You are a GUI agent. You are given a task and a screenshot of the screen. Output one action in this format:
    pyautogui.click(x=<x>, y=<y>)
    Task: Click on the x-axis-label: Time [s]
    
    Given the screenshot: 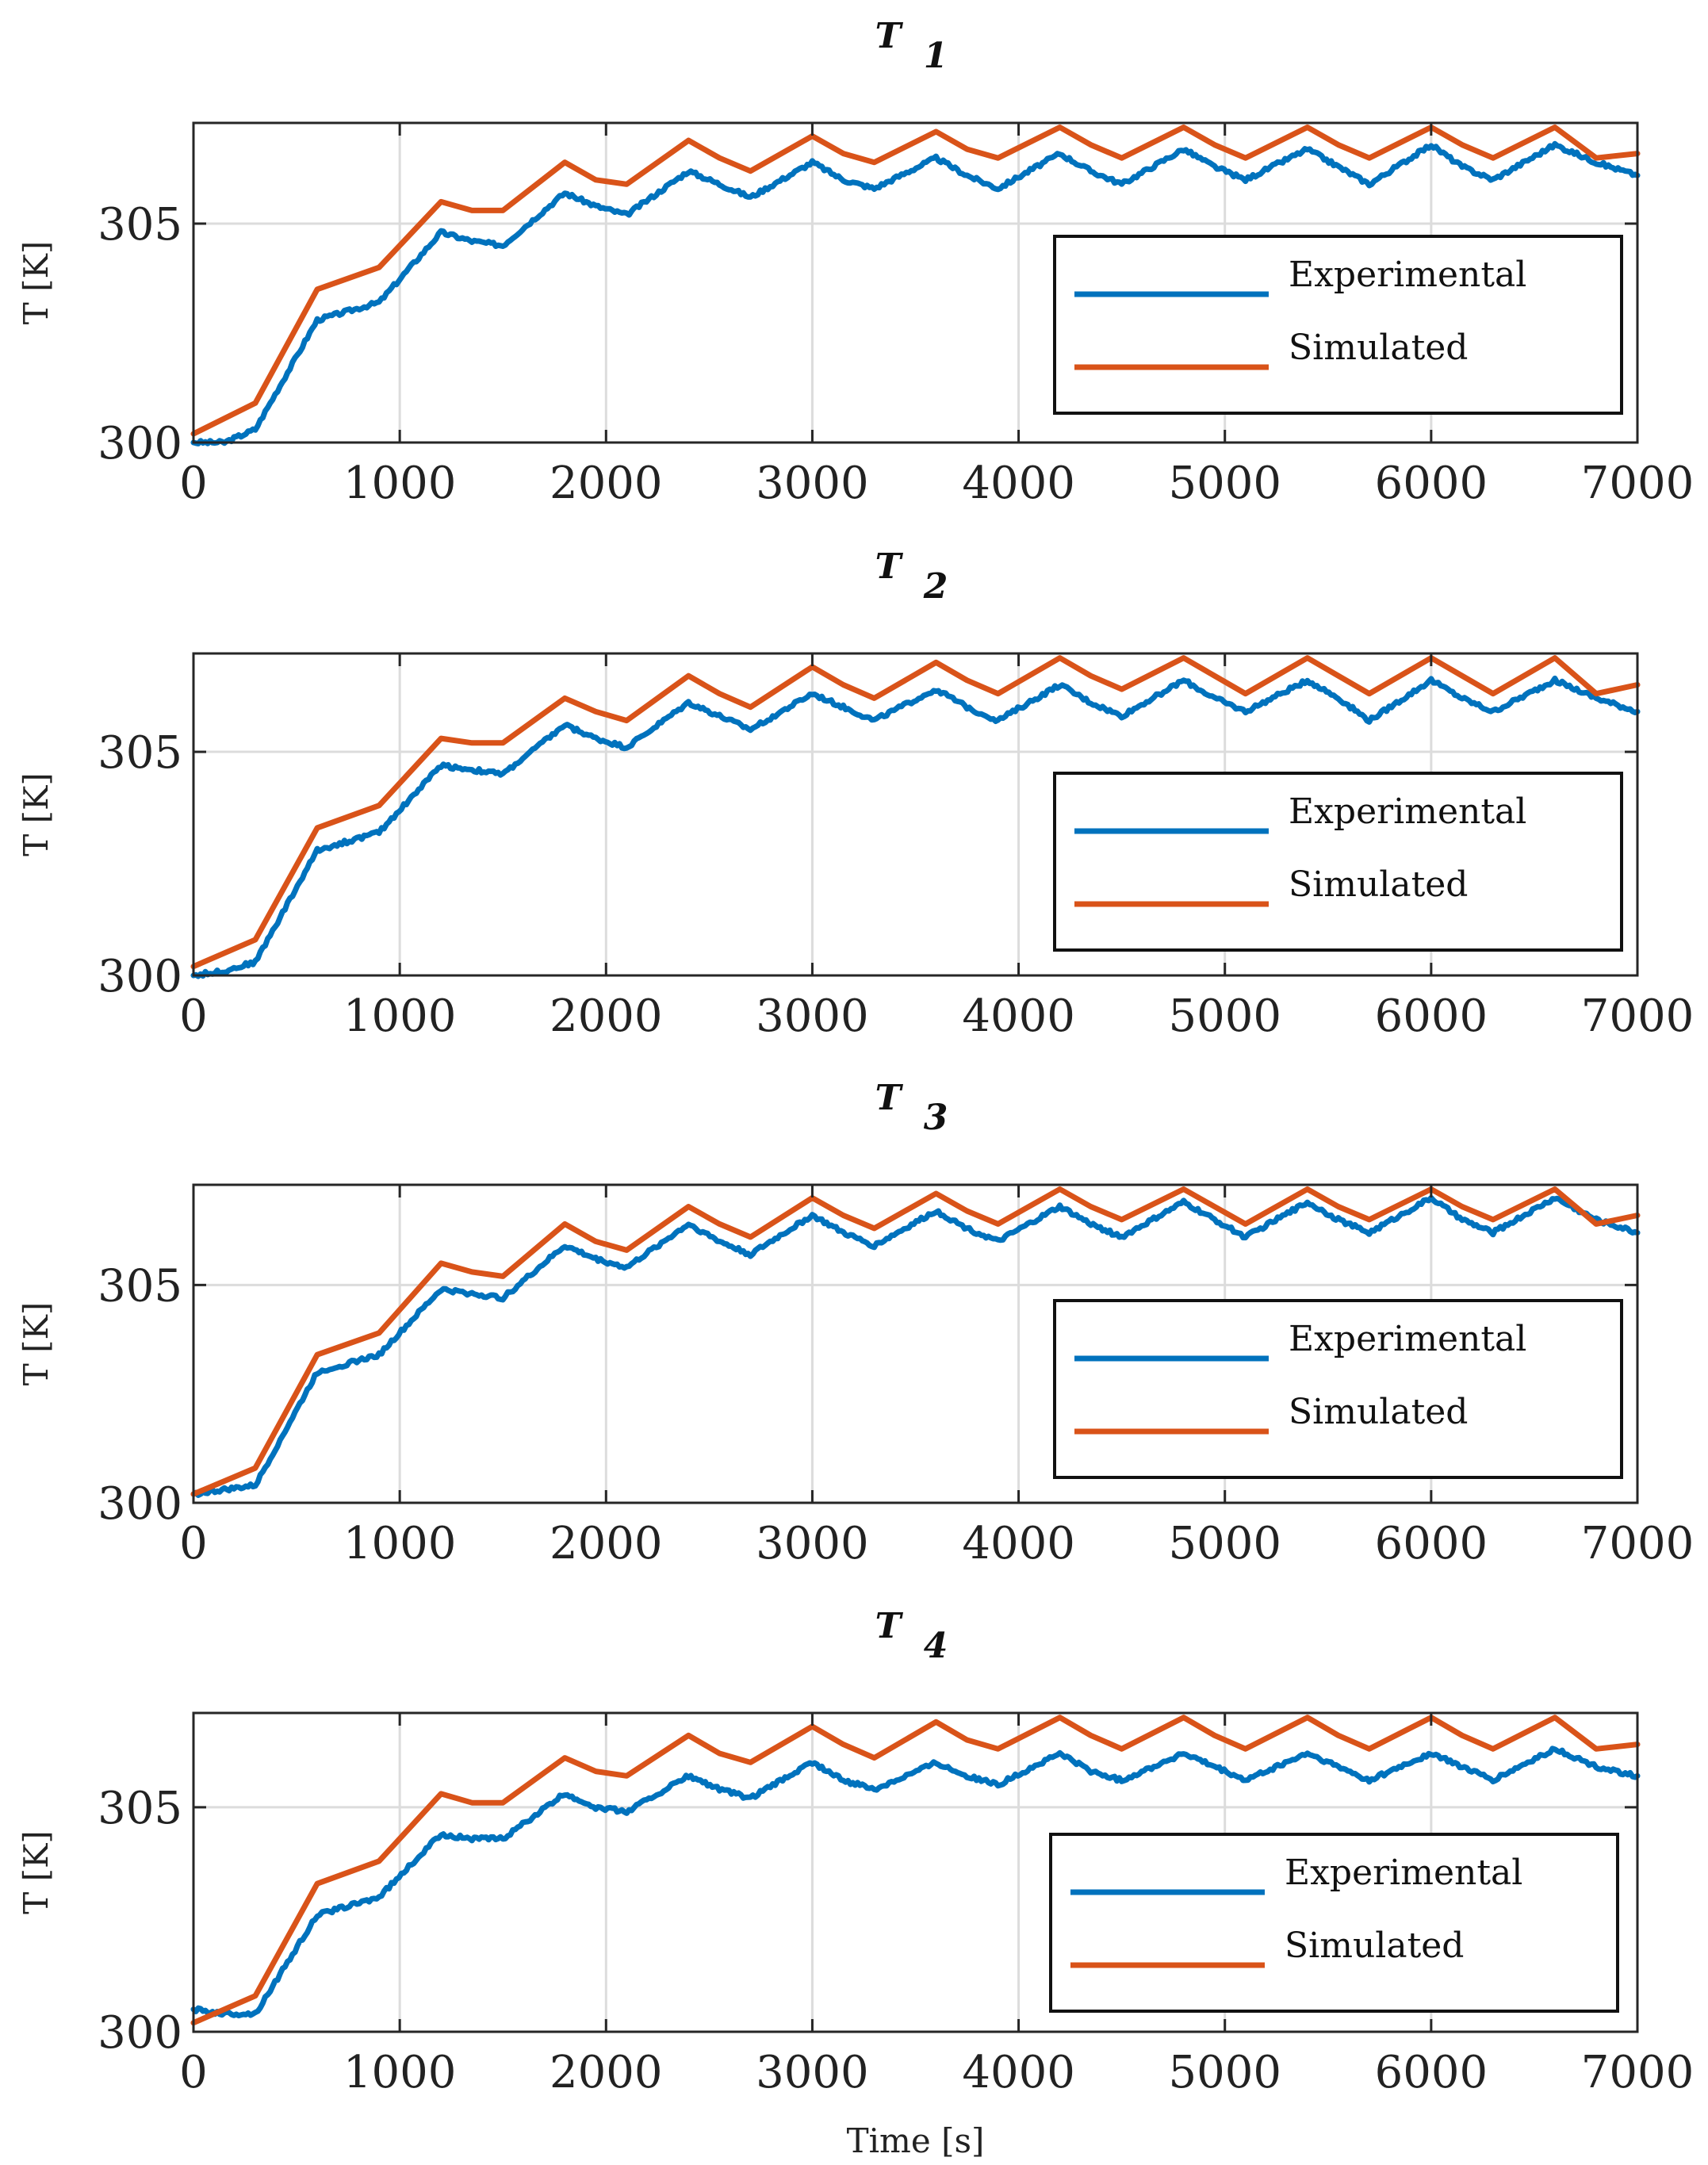 What is the action you would take?
    pyautogui.click(x=916, y=2140)
    